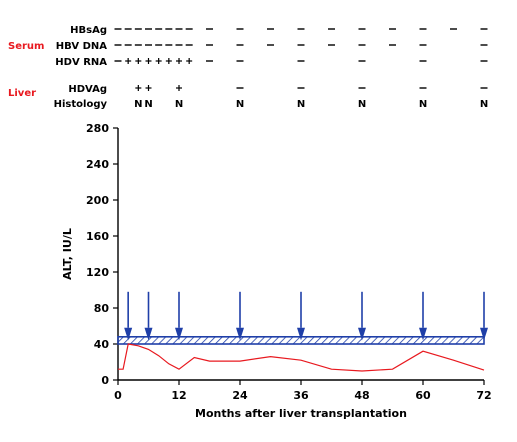 The width and height of the screenshot is (517, 442). I want to click on table-row-label: HBV DNA, so click(81, 46).